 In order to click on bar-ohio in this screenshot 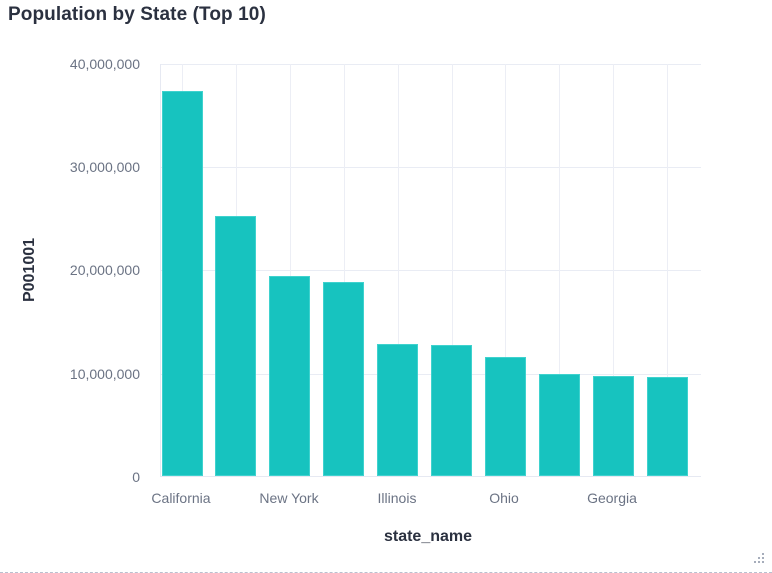, I will do `click(505, 416)`.